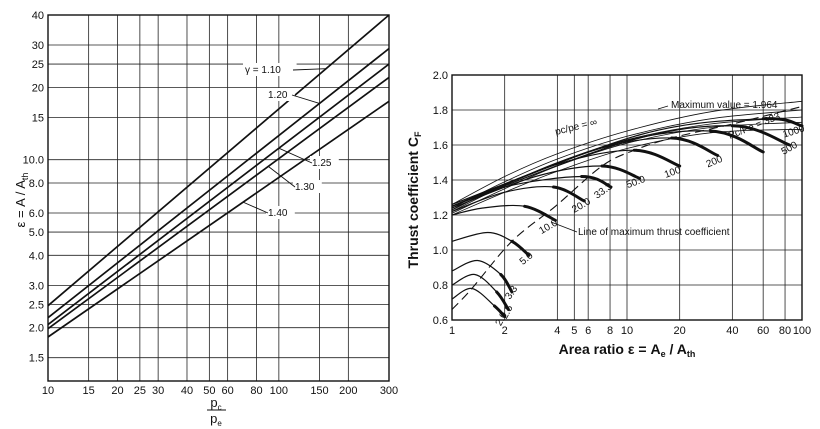 The height and width of the screenshot is (429, 820). I want to click on left-x-tick-label: 10, so click(48, 391).